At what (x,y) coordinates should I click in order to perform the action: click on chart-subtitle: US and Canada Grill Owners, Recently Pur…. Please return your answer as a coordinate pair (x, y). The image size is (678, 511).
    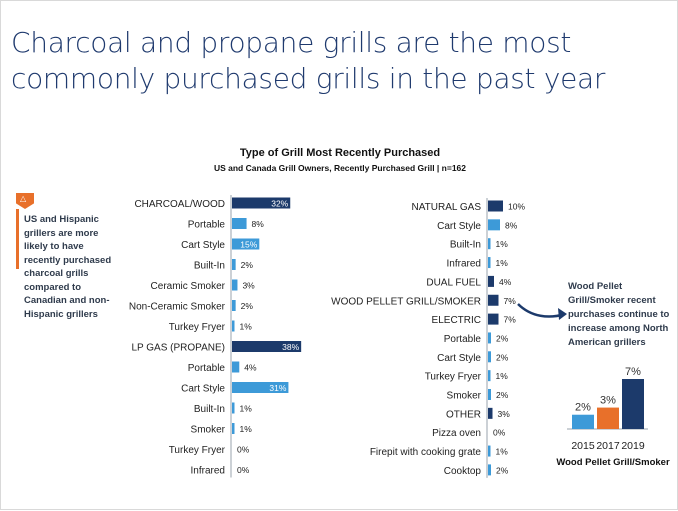
    Looking at the image, I should click on (340, 168).